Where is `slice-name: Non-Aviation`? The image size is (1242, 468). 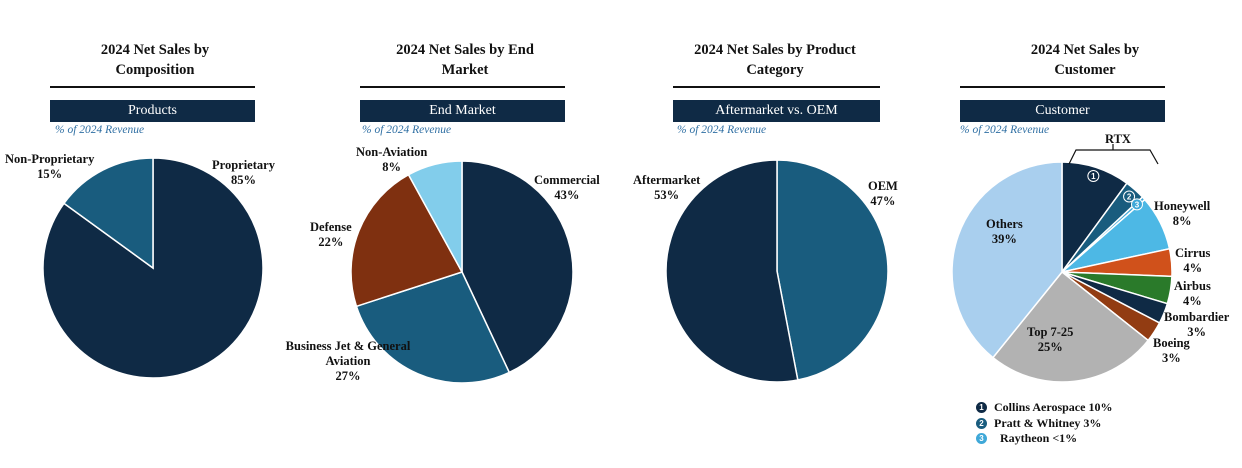
slice-name: Non-Aviation is located at coordinates (392, 152).